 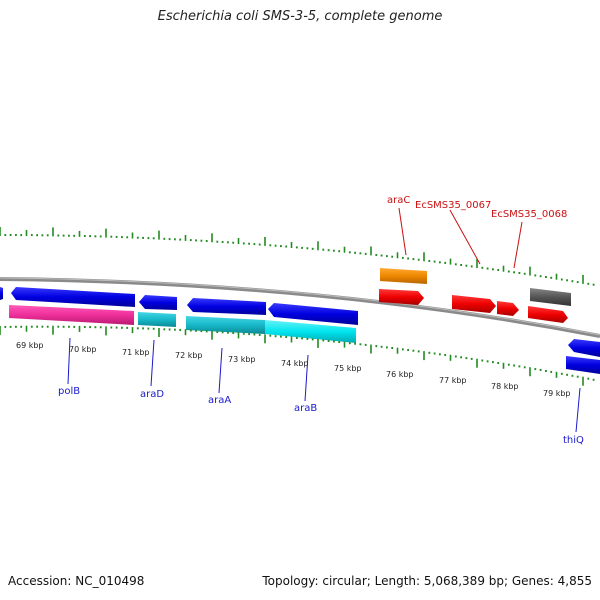 What do you see at coordinates (548, 314) in the screenshot?
I see `gene-EcSMS35_0068-red` at bounding box center [548, 314].